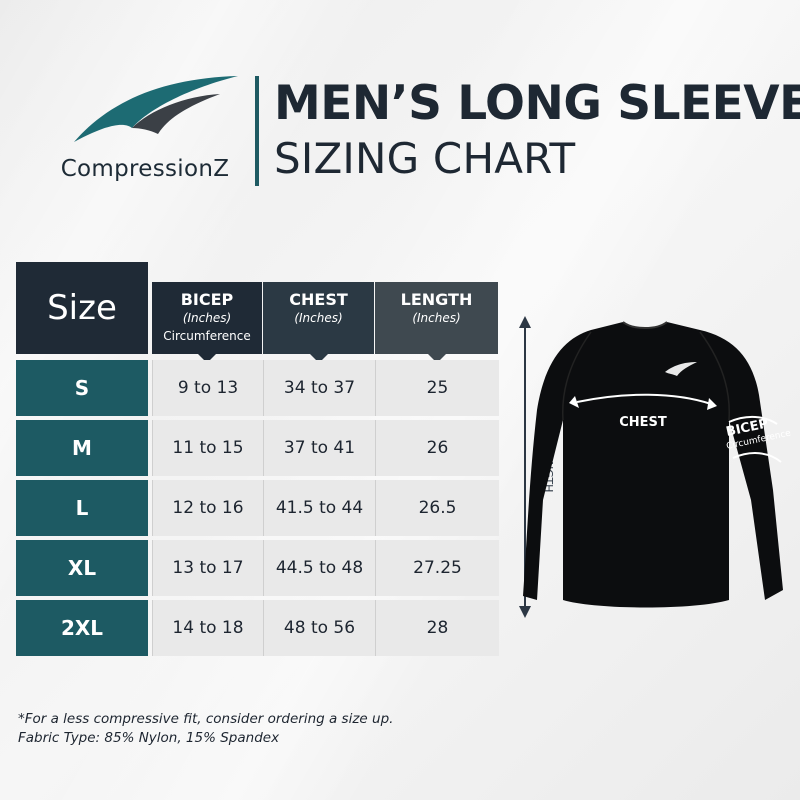 Image resolution: width=800 pixels, height=800 pixels. I want to click on size-column-header: Size, so click(82, 308).